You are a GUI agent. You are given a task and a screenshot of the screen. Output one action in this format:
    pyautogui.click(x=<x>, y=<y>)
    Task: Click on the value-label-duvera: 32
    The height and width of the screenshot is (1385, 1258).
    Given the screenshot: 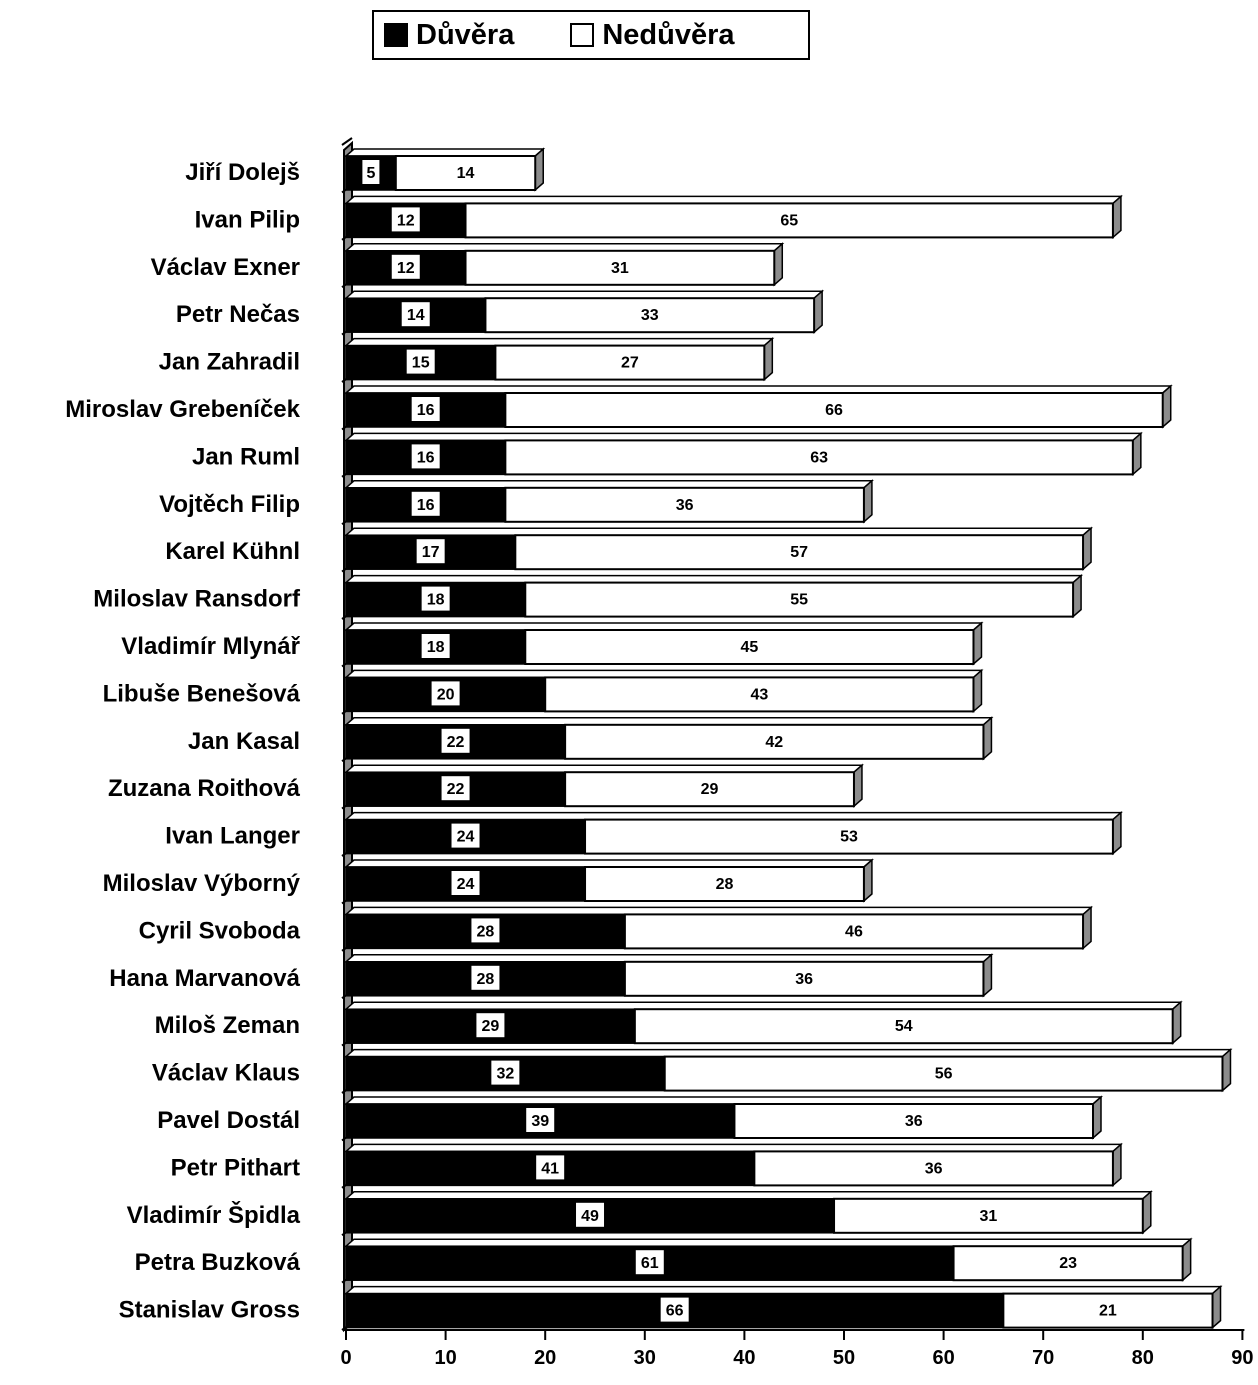 What is the action you would take?
    pyautogui.click(x=505, y=1074)
    